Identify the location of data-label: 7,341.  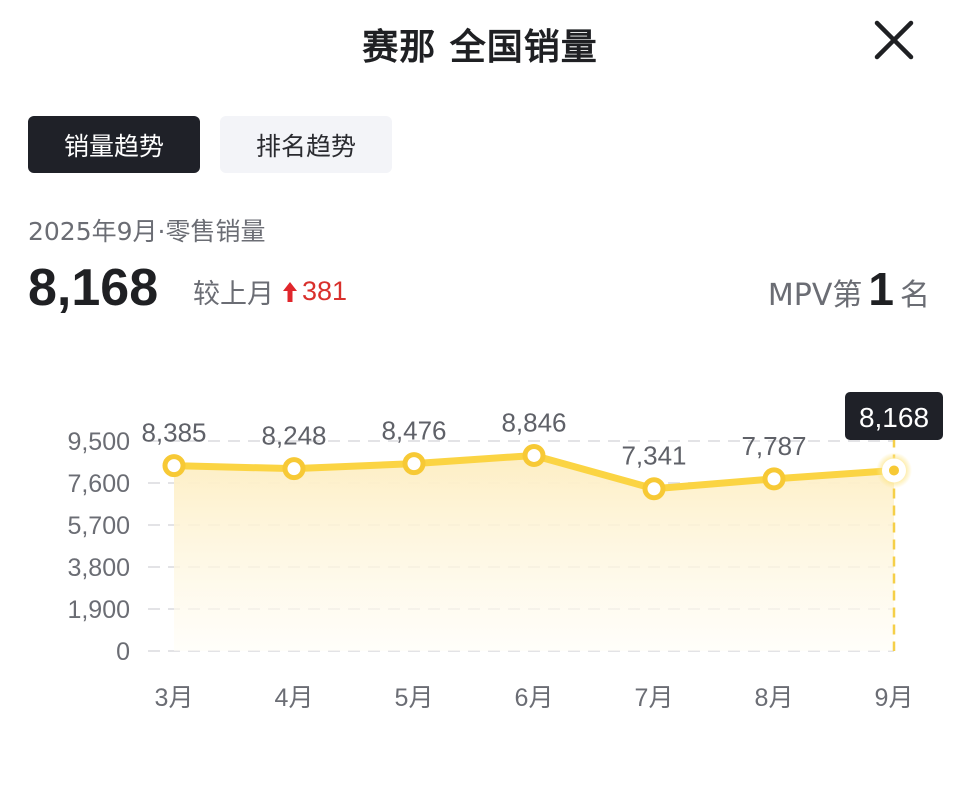
(653, 456).